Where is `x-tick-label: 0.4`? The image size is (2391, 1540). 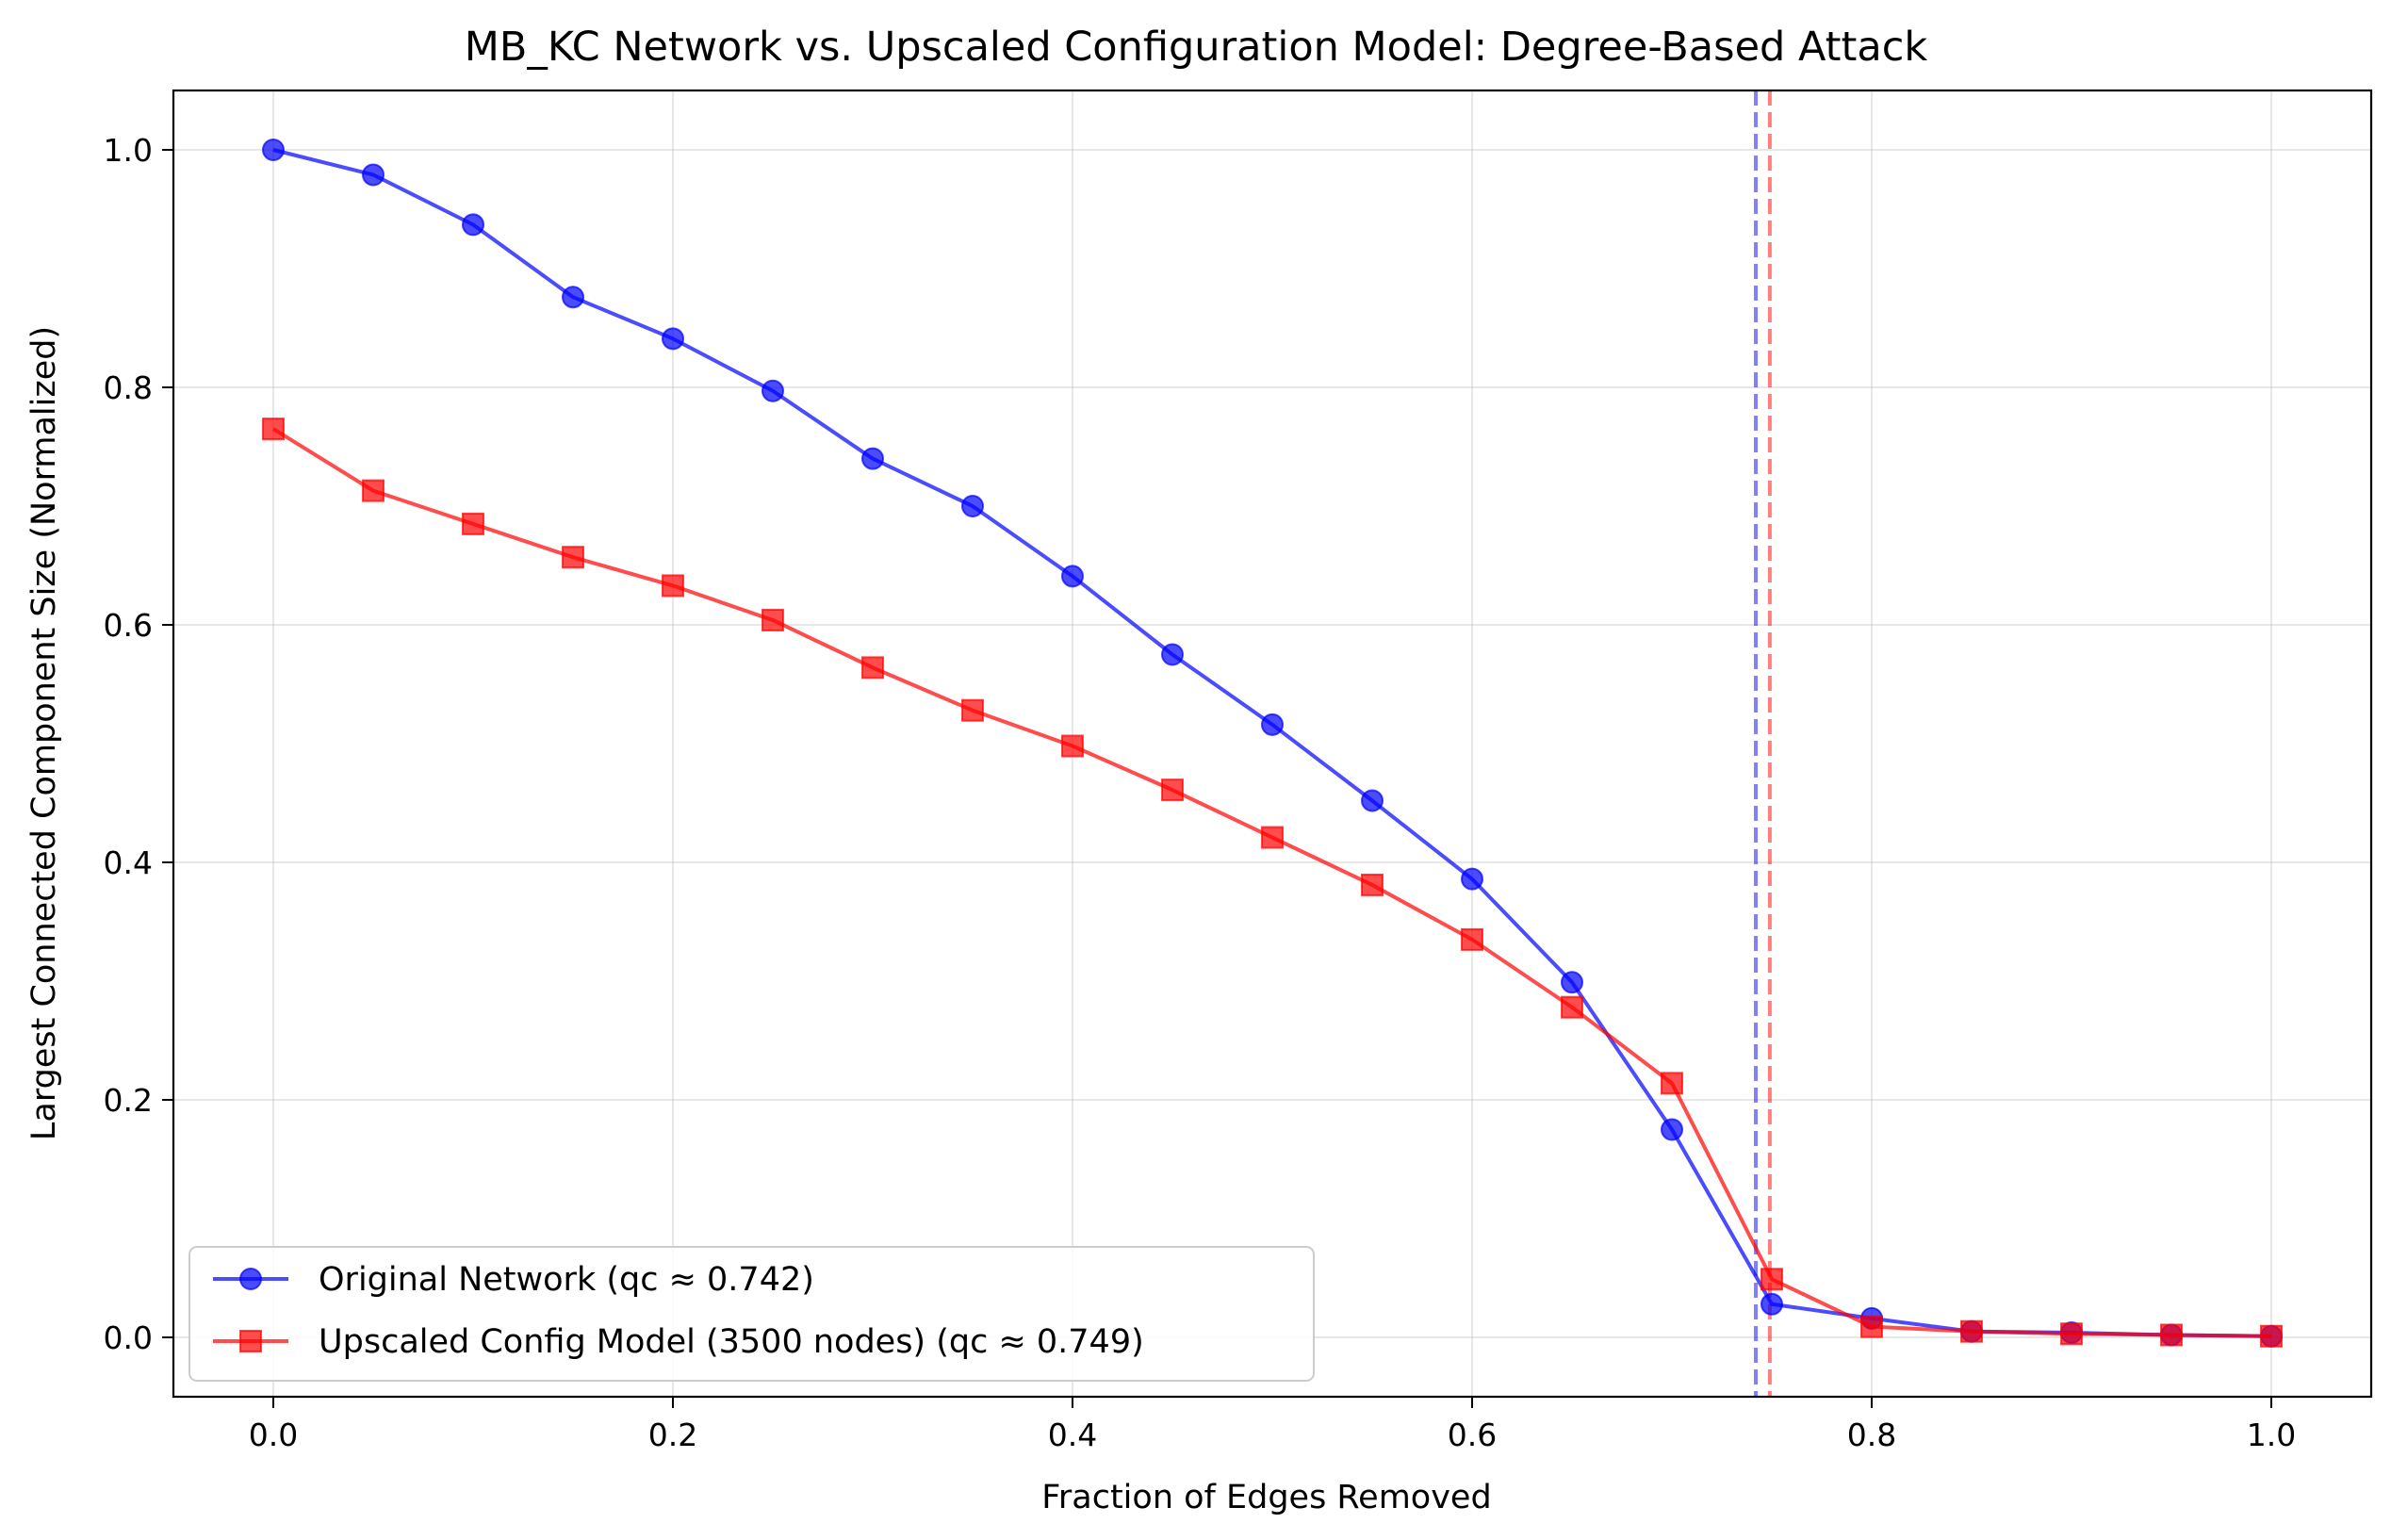 x-tick-label: 0.4 is located at coordinates (1072, 1435).